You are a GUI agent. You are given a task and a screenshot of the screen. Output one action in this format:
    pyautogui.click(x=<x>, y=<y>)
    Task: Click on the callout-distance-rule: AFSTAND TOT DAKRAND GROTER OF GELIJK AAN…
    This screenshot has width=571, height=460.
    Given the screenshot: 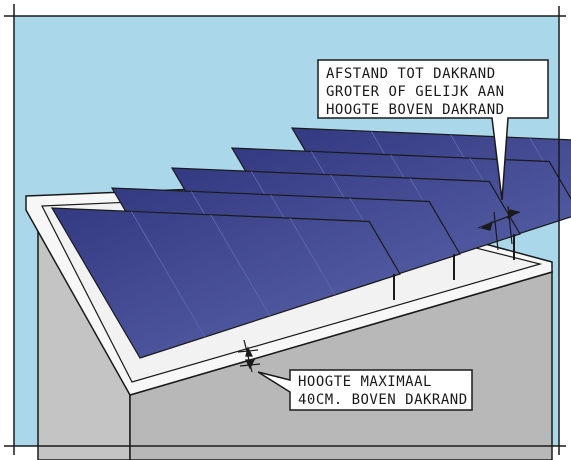 What is the action you would take?
    pyautogui.click(x=433, y=130)
    